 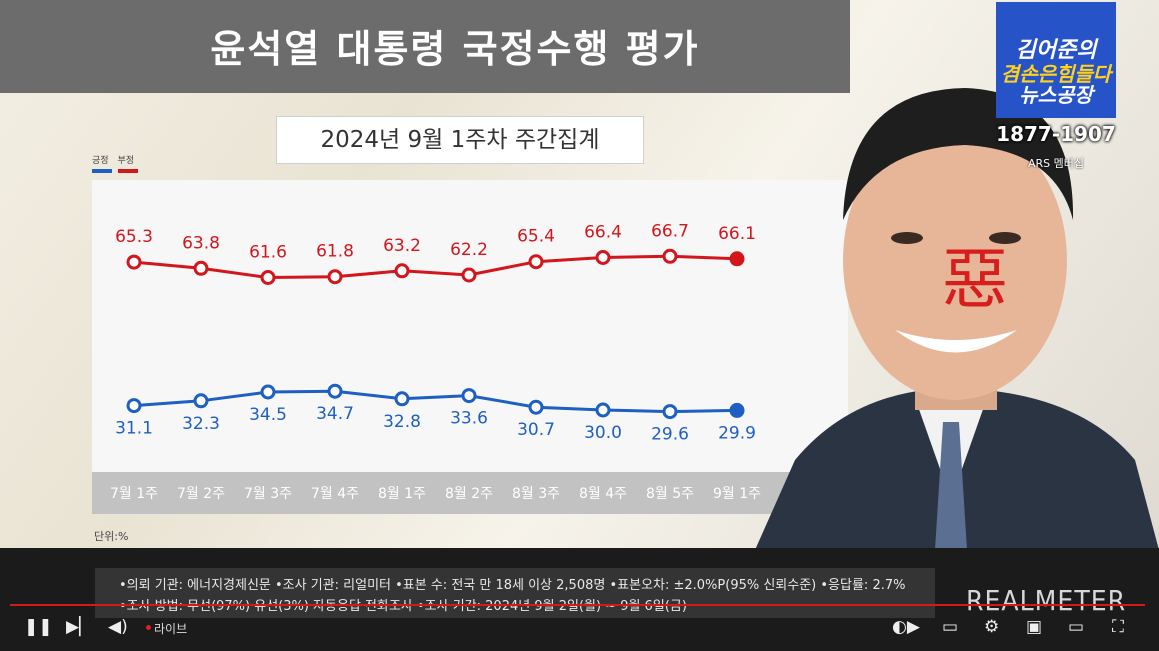 I want to click on data-label: 66.1, so click(x=737, y=234).